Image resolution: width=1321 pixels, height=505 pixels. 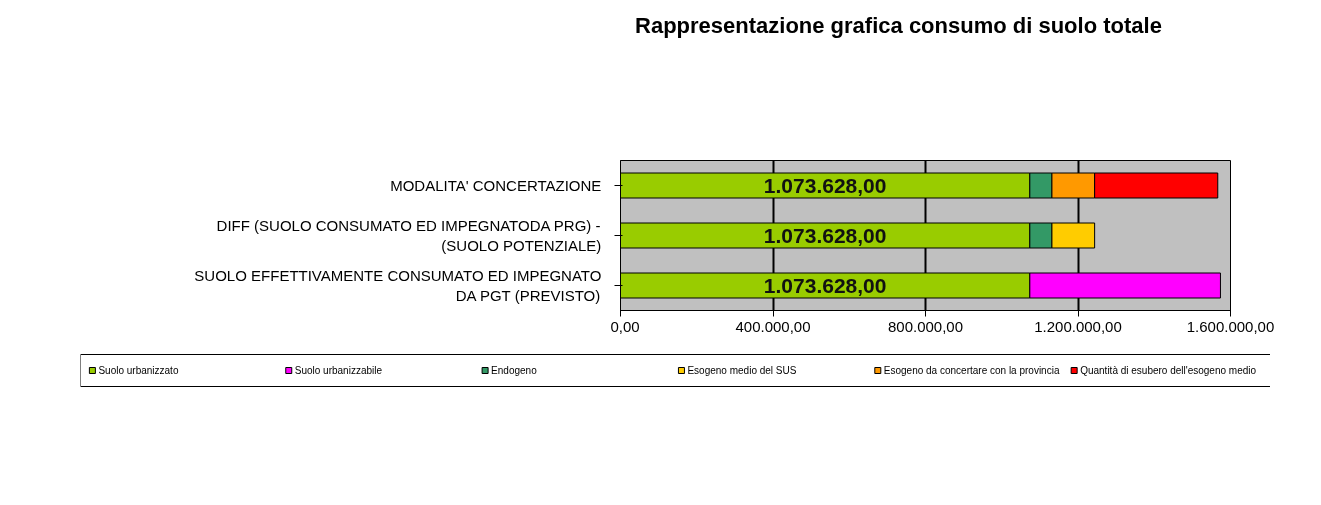 What do you see at coordinates (1168, 370) in the screenshot?
I see `legend-label: Quantità di esubero dell'esogeno medio` at bounding box center [1168, 370].